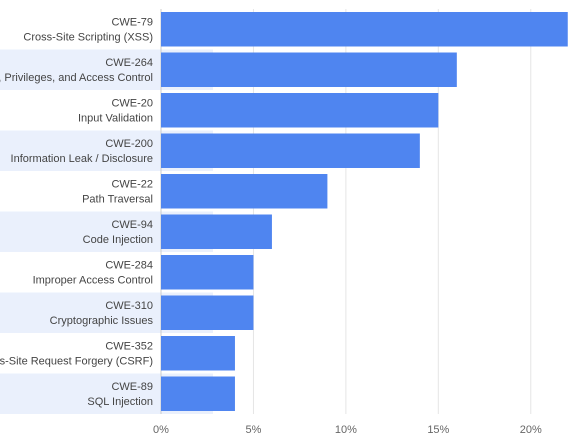  Describe the element at coordinates (132, 184) in the screenshot. I see `category-id-label: CWE-22` at that location.